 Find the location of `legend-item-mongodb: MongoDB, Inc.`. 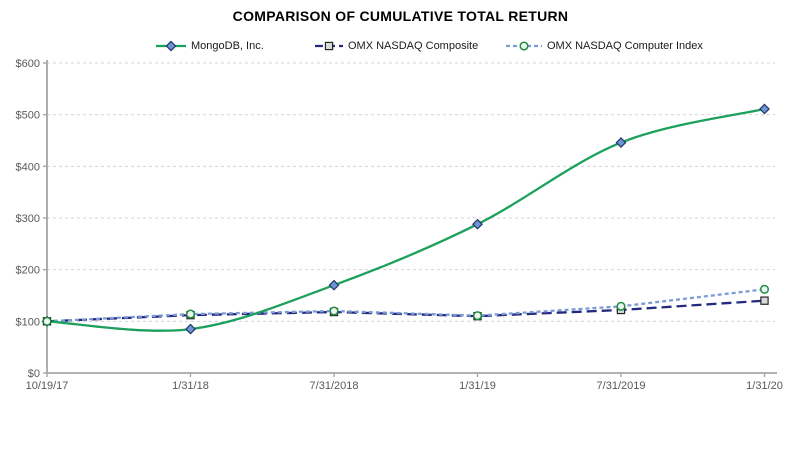

legend-item-mongodb: MongoDB, Inc. is located at coordinates (209, 46).